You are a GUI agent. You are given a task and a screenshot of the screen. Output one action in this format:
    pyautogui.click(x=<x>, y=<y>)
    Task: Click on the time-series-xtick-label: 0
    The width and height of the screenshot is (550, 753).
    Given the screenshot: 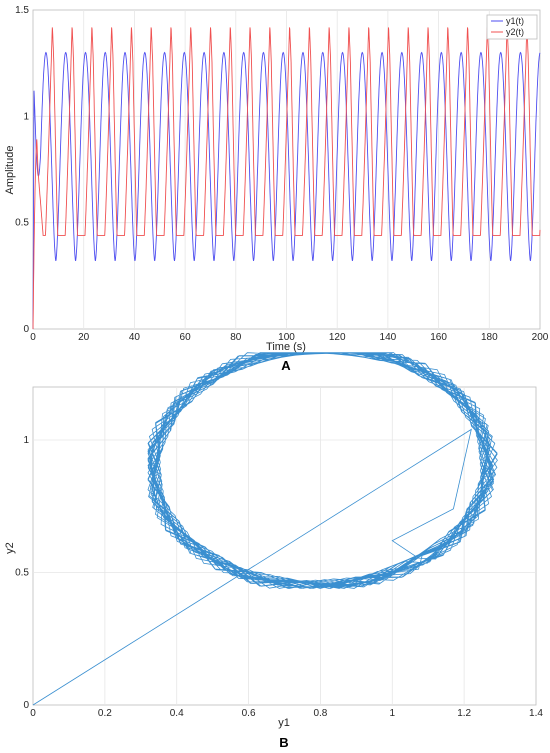 What is the action you would take?
    pyautogui.click(x=33, y=337)
    